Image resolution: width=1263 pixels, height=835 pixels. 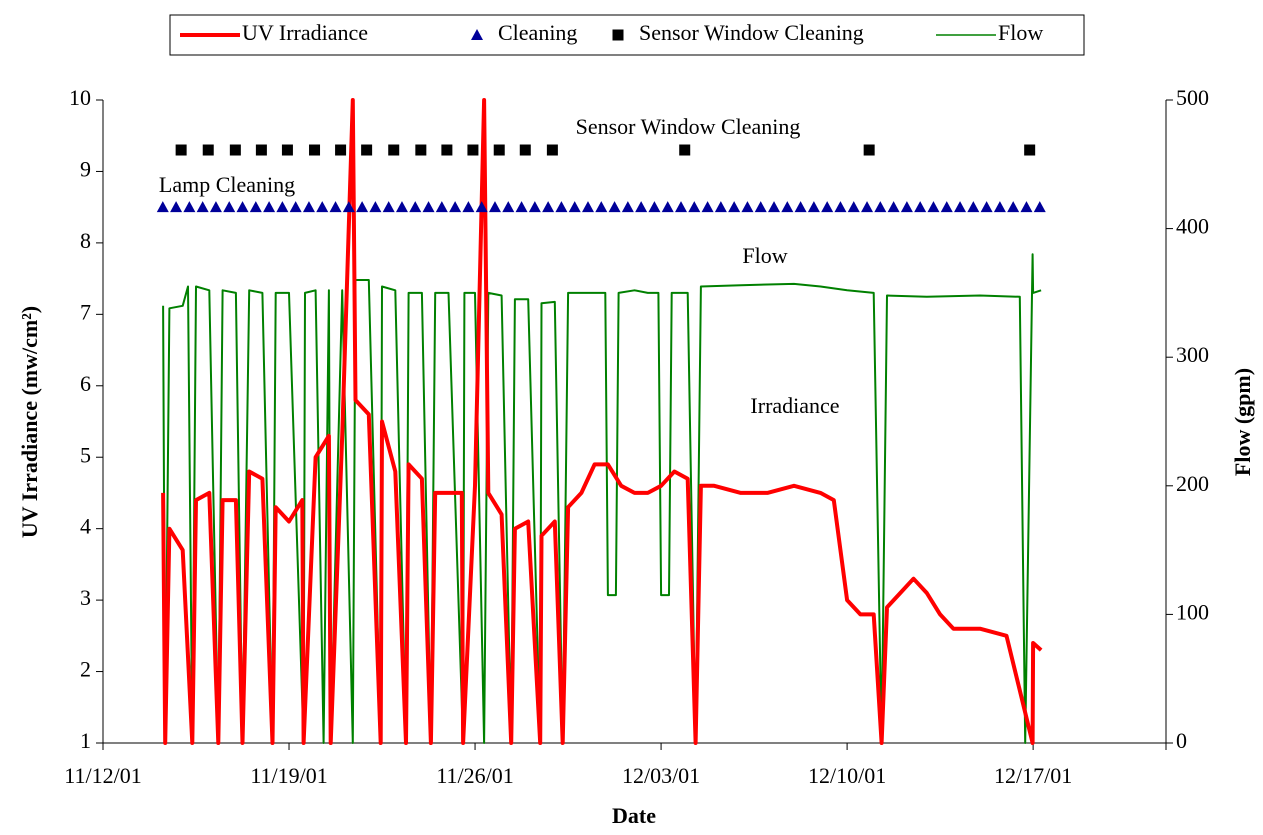 I want to click on y-tick-label: 6, so click(x=85, y=383).